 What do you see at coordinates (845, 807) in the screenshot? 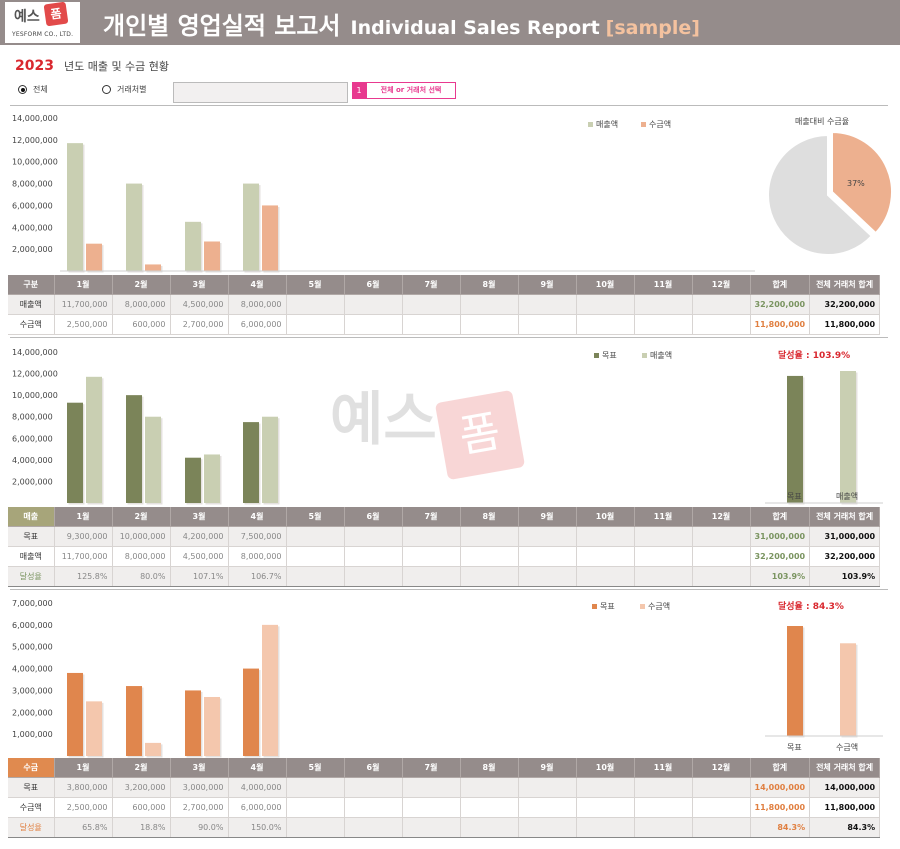
I see `row-grand-total: 11,800,000` at bounding box center [845, 807].